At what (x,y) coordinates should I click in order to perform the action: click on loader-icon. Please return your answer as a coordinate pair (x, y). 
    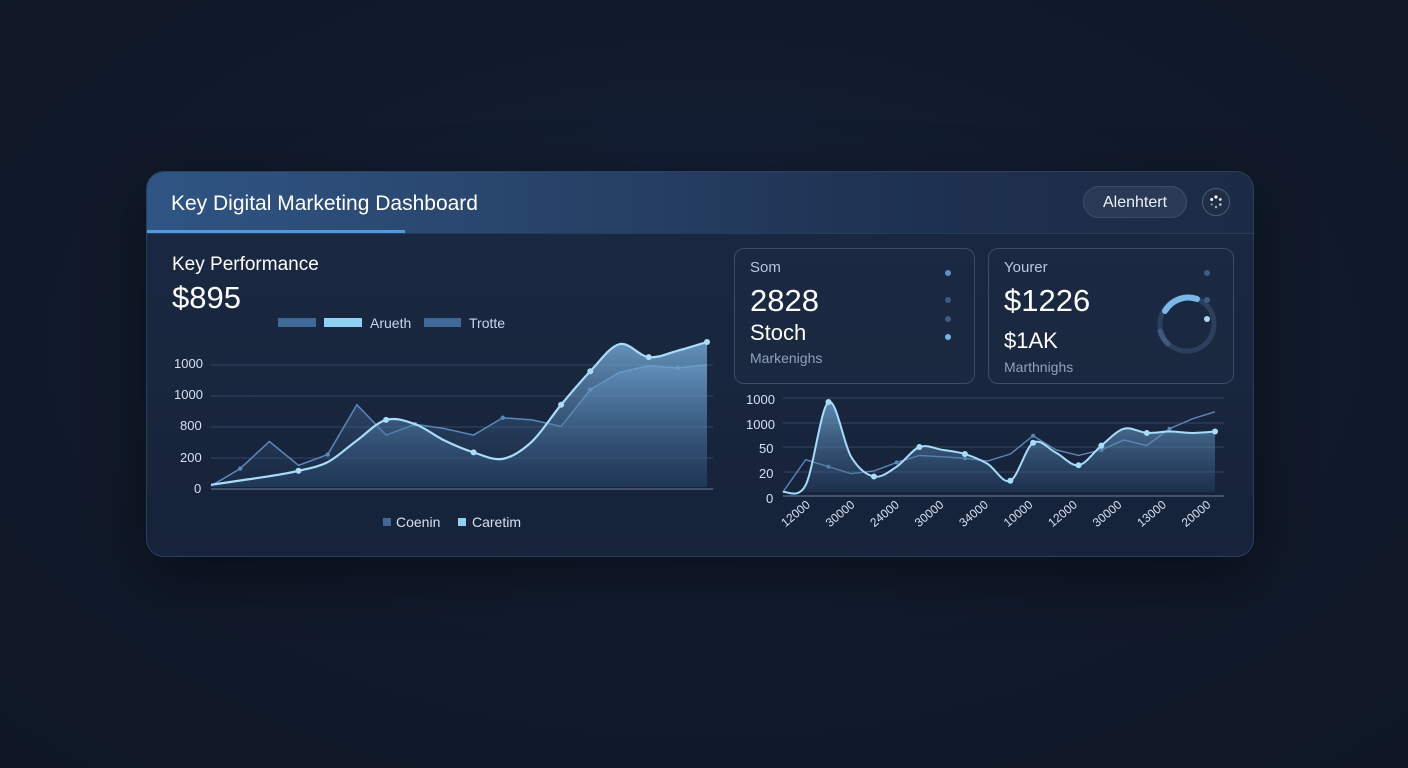
    Looking at the image, I should click on (1216, 202).